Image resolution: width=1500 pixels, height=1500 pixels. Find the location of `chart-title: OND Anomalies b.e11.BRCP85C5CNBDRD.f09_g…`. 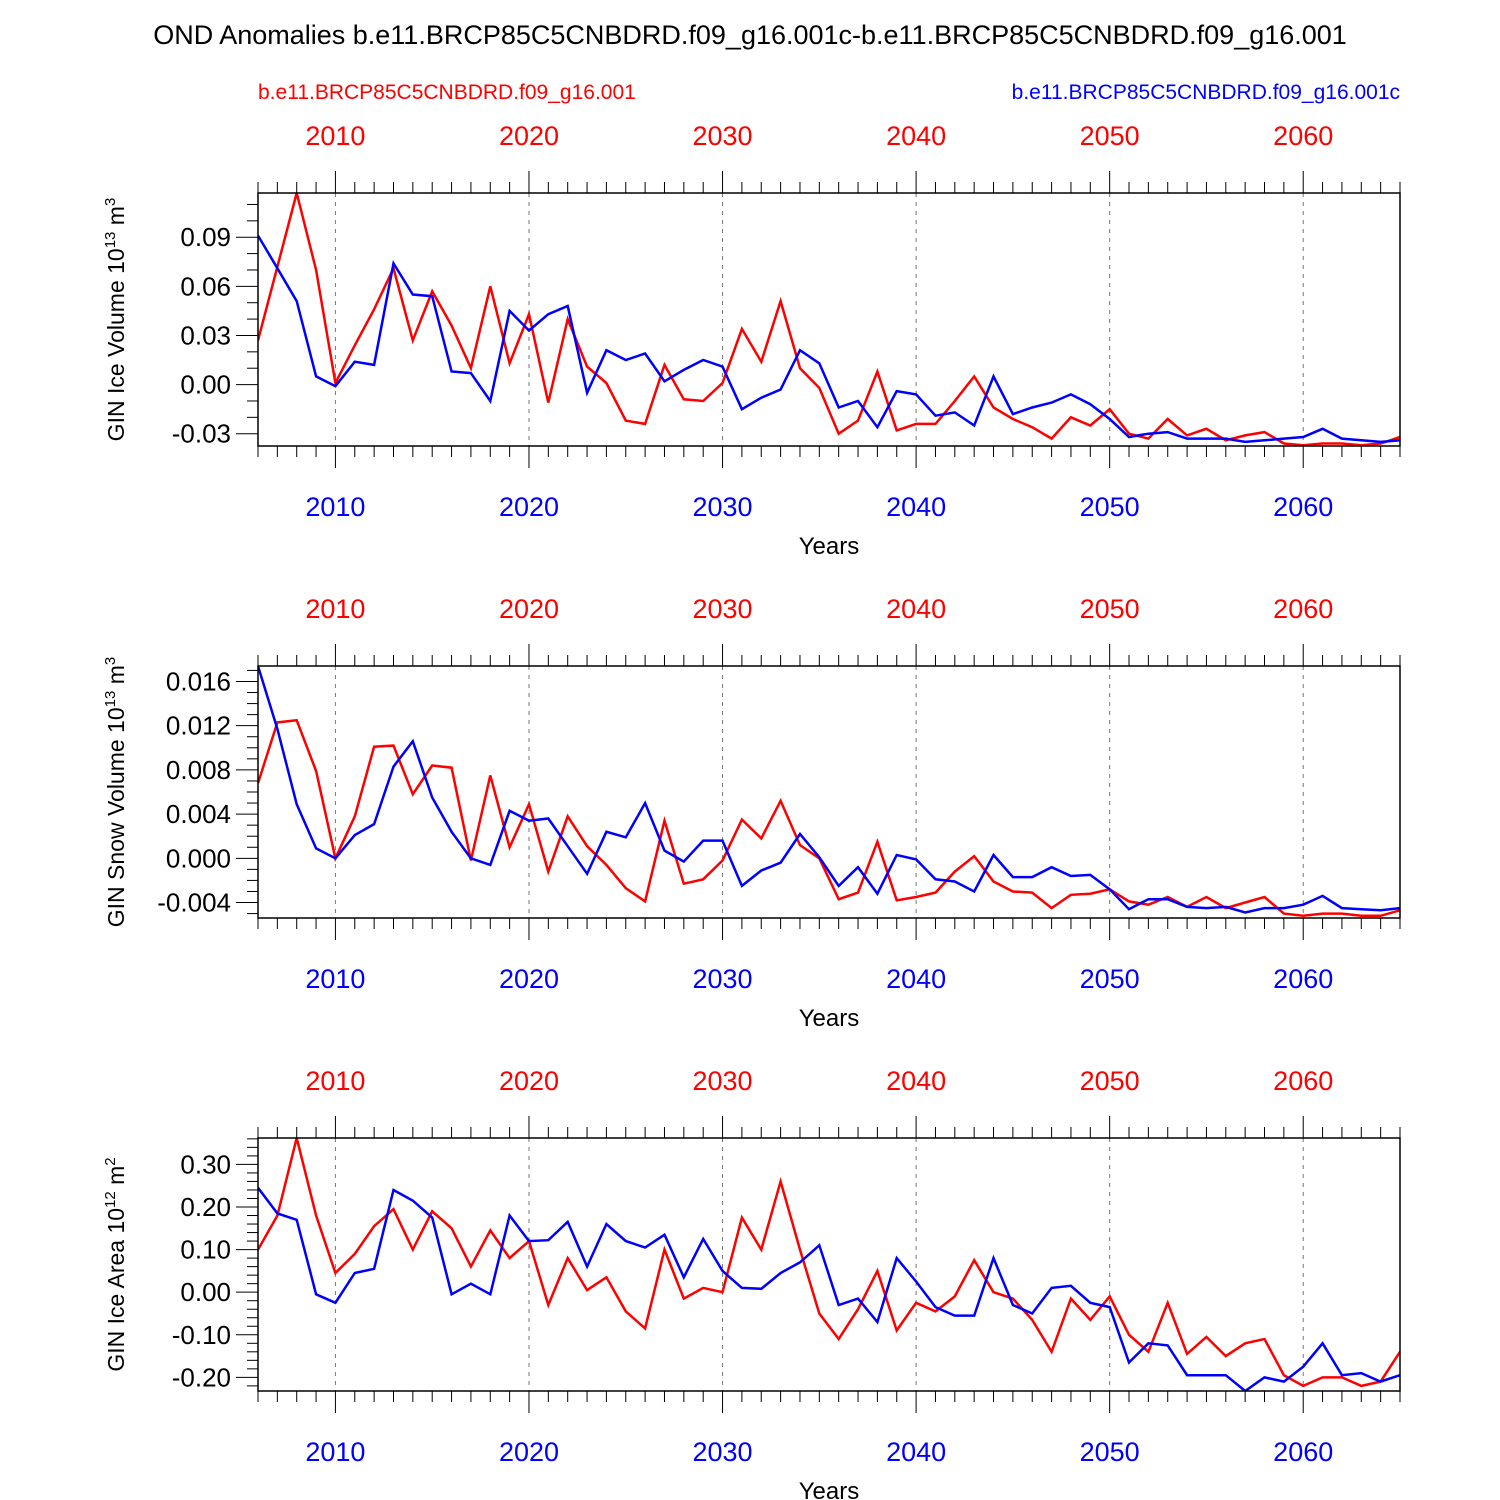

chart-title: OND Anomalies b.e11.BRCP85C5CNBDRD.f09_g… is located at coordinates (750, 35).